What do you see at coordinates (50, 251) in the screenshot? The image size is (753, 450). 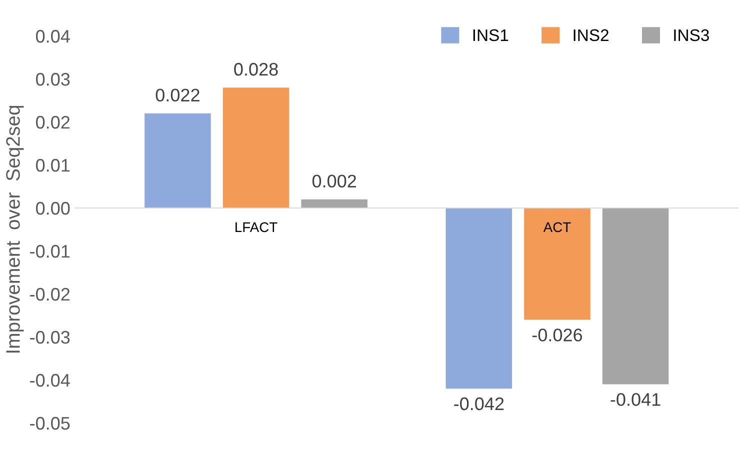 I see `y-tick-label: -0.01` at bounding box center [50, 251].